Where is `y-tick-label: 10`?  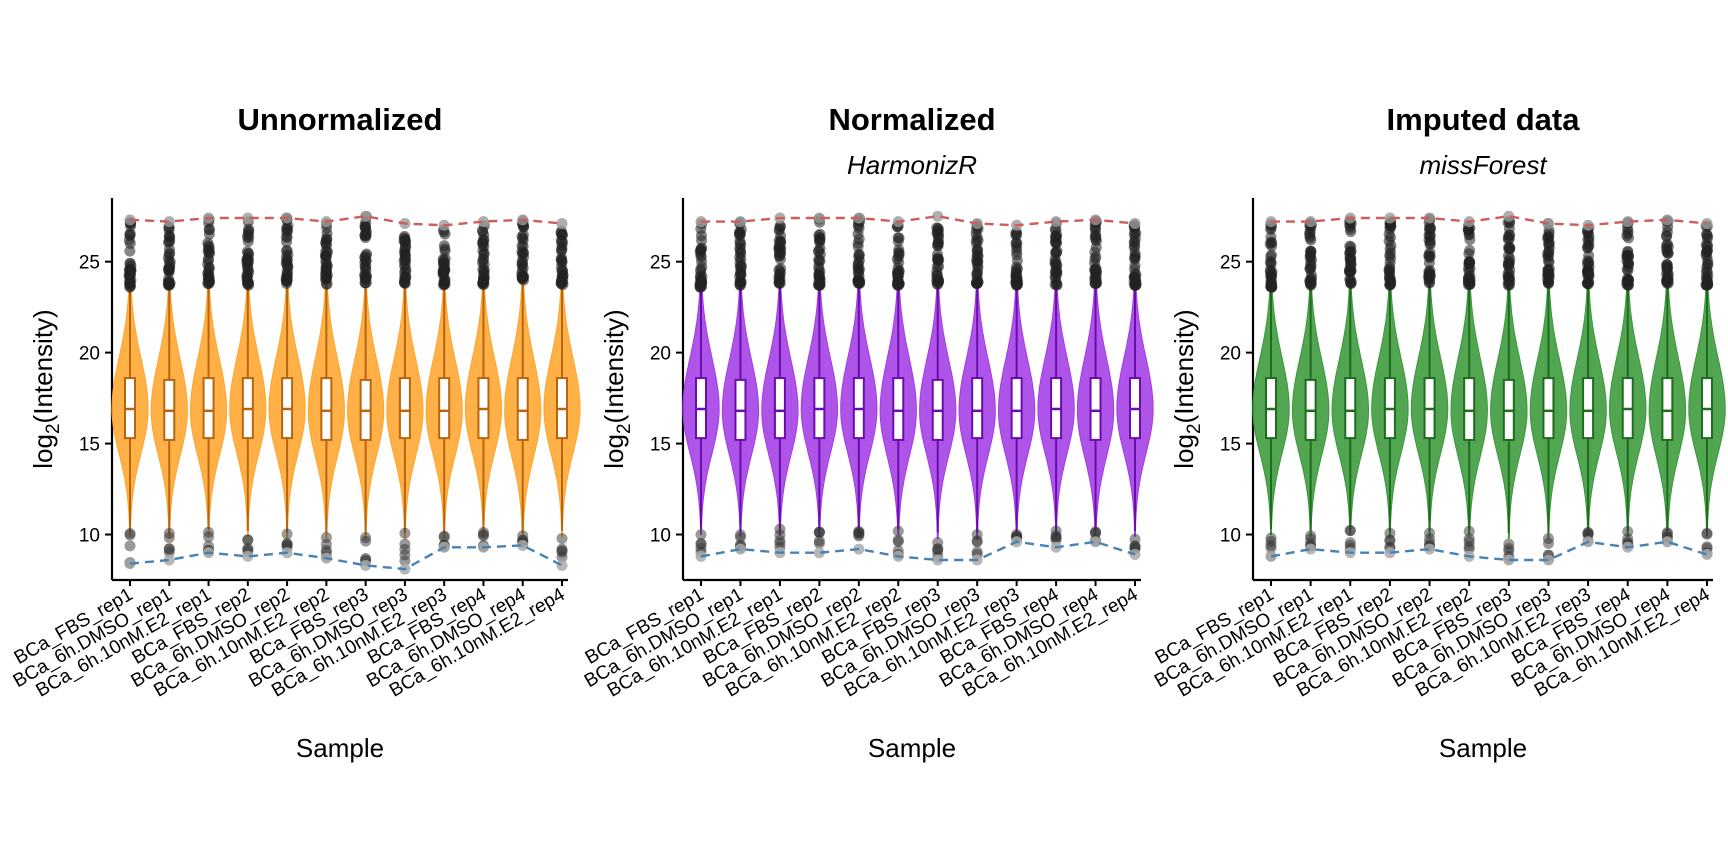 y-tick-label: 10 is located at coordinates (660, 536).